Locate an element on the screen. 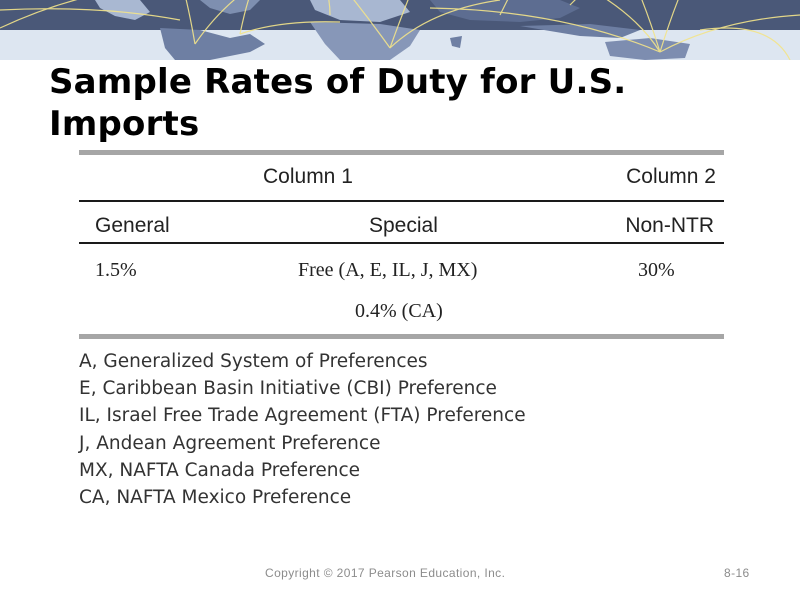 The image size is (800, 600). world-map-banner is located at coordinates (400, 30).